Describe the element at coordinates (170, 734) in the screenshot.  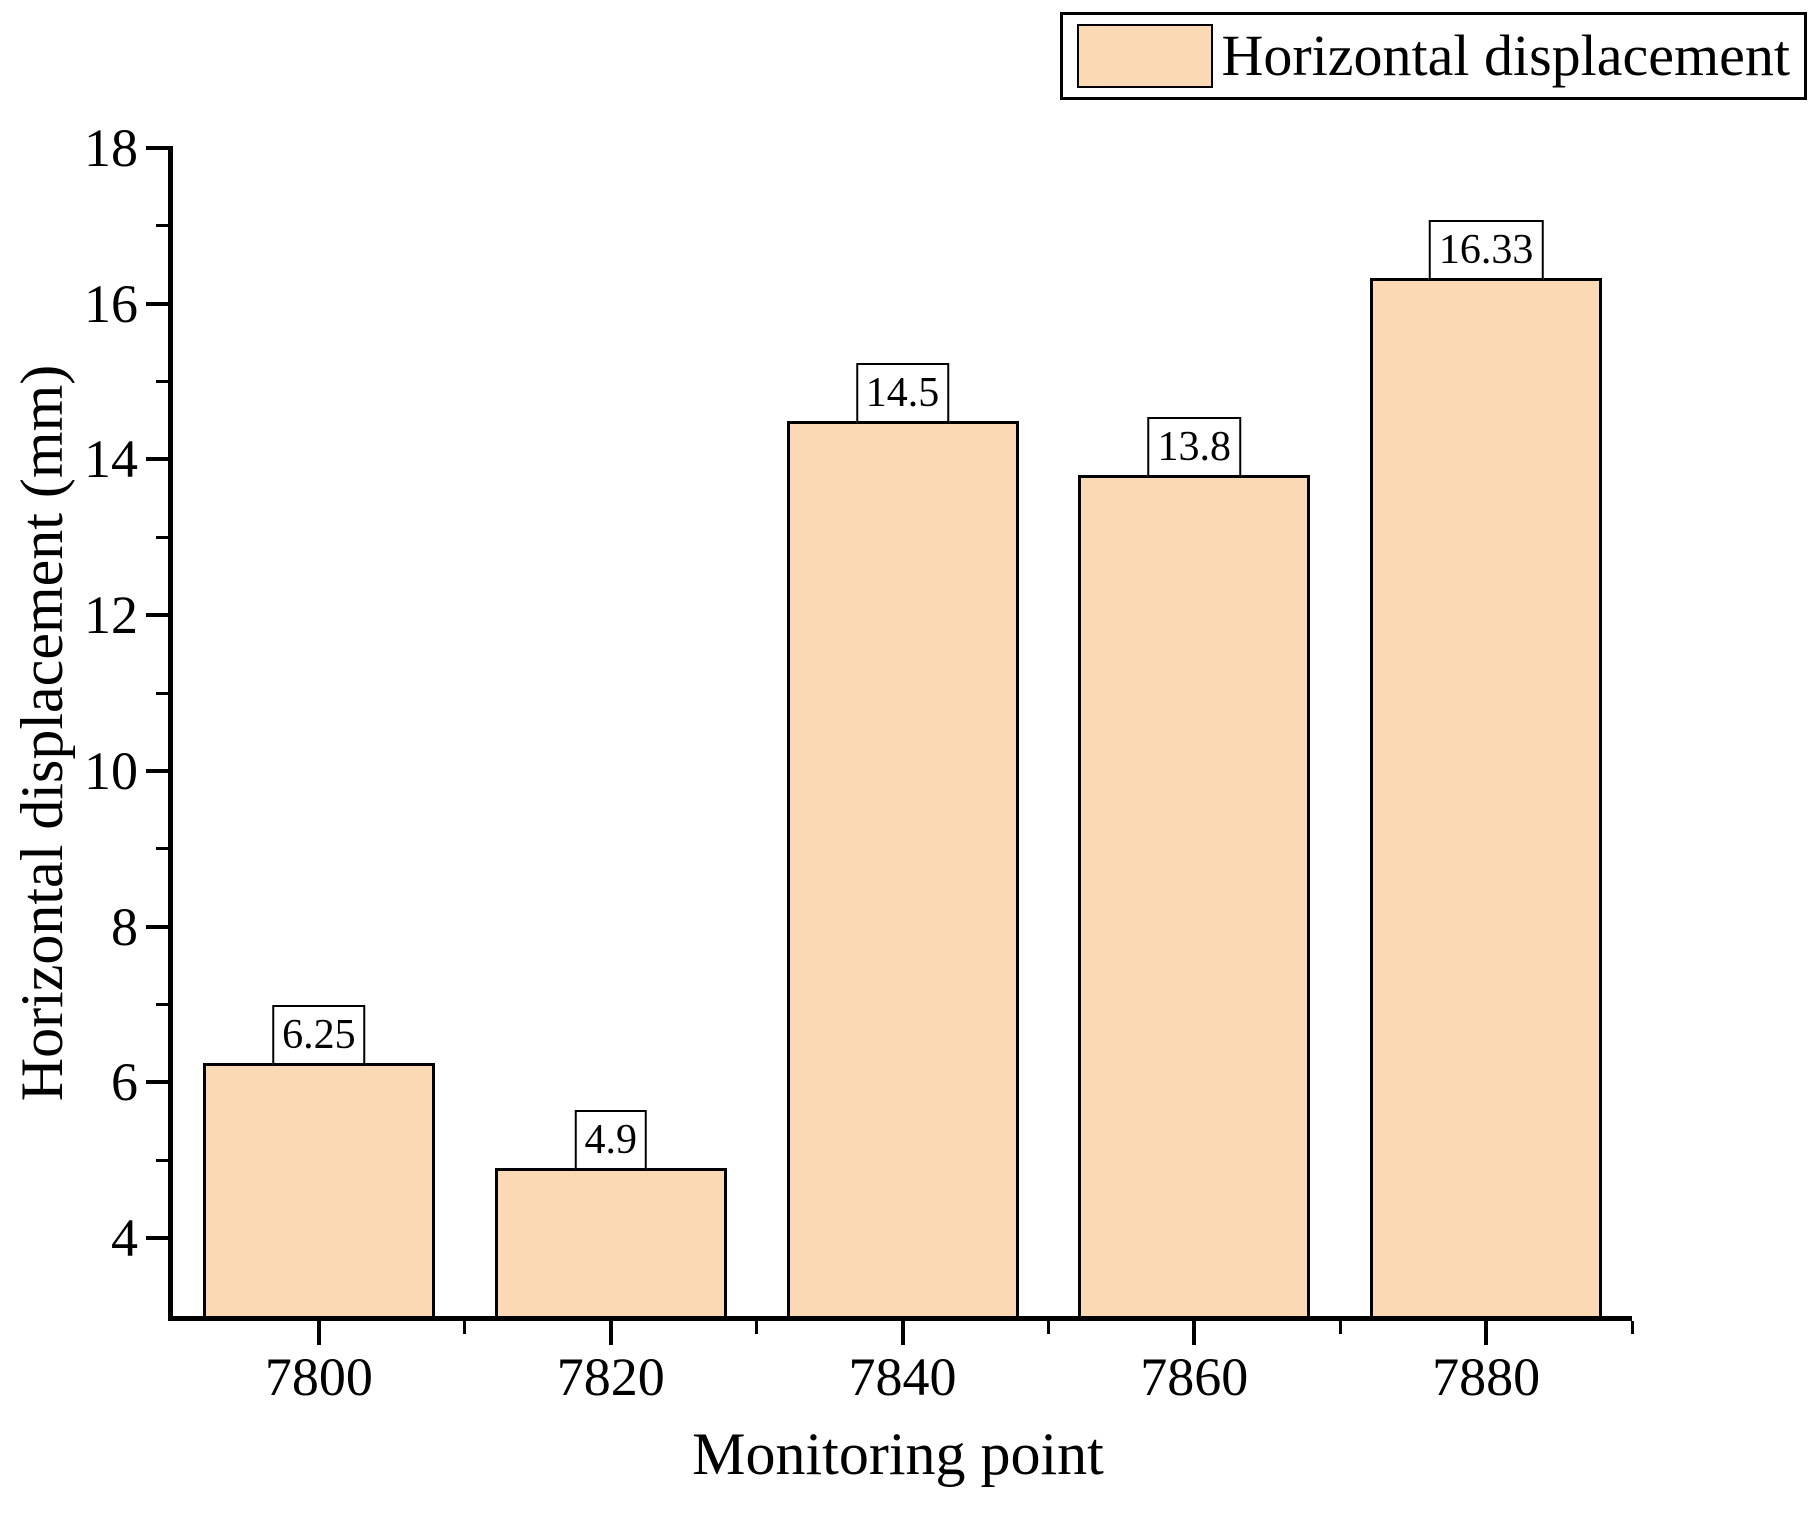
I see `y-axis-line` at that location.